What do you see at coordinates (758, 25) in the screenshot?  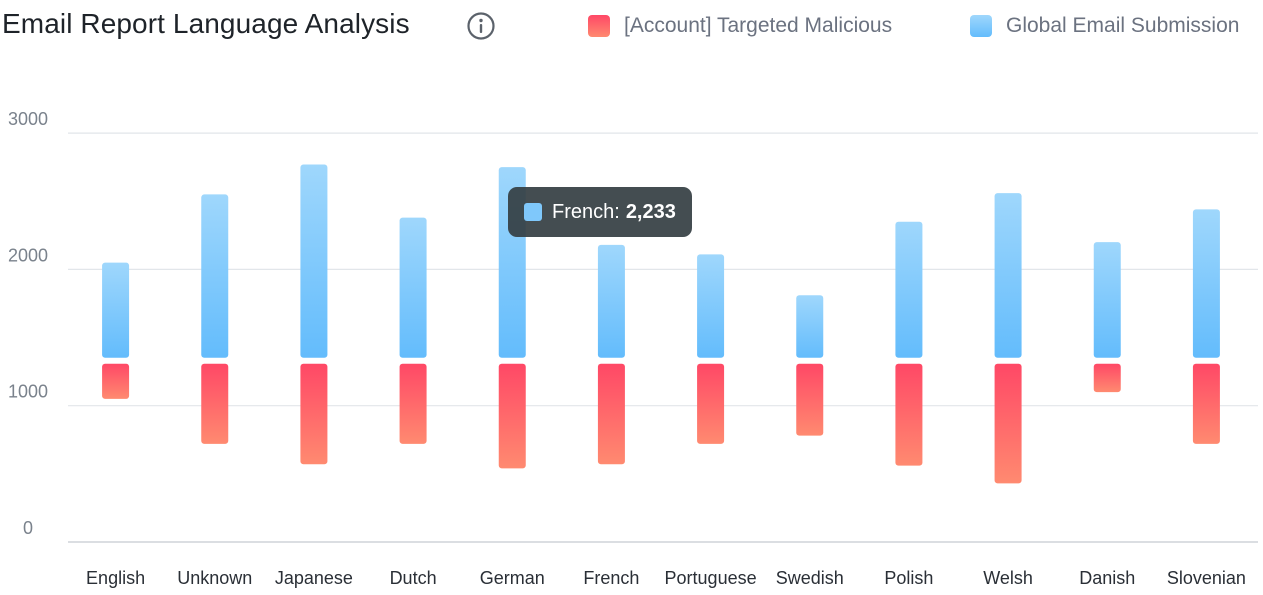 I see `legend-label-targeted-malicious: [Account] Targeted Malicious` at bounding box center [758, 25].